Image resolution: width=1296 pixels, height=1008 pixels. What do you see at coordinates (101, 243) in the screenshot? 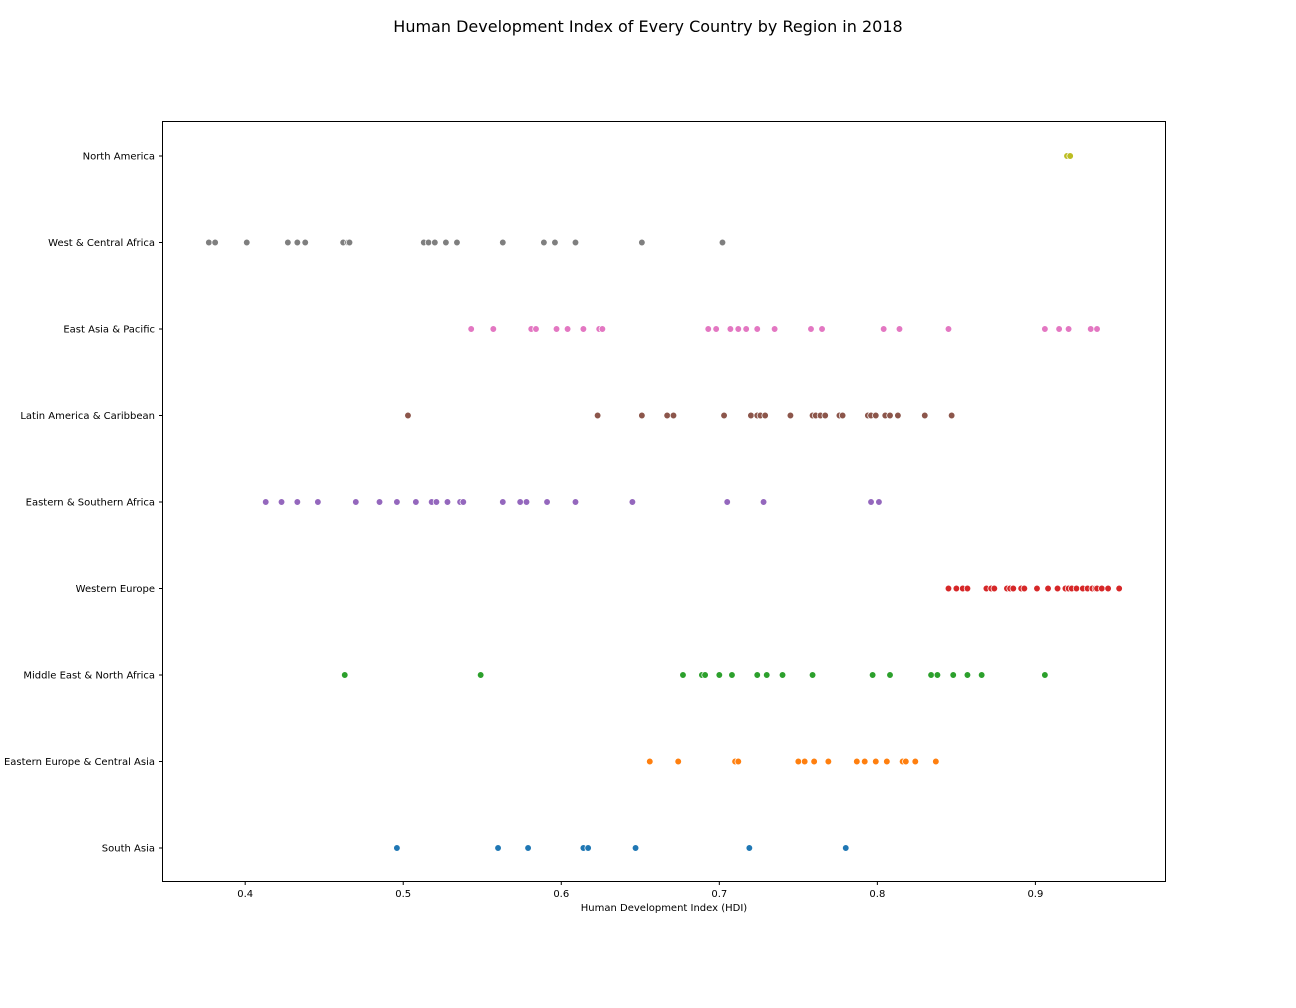
I see `y-tick-label: West & Central Africa` at bounding box center [101, 243].